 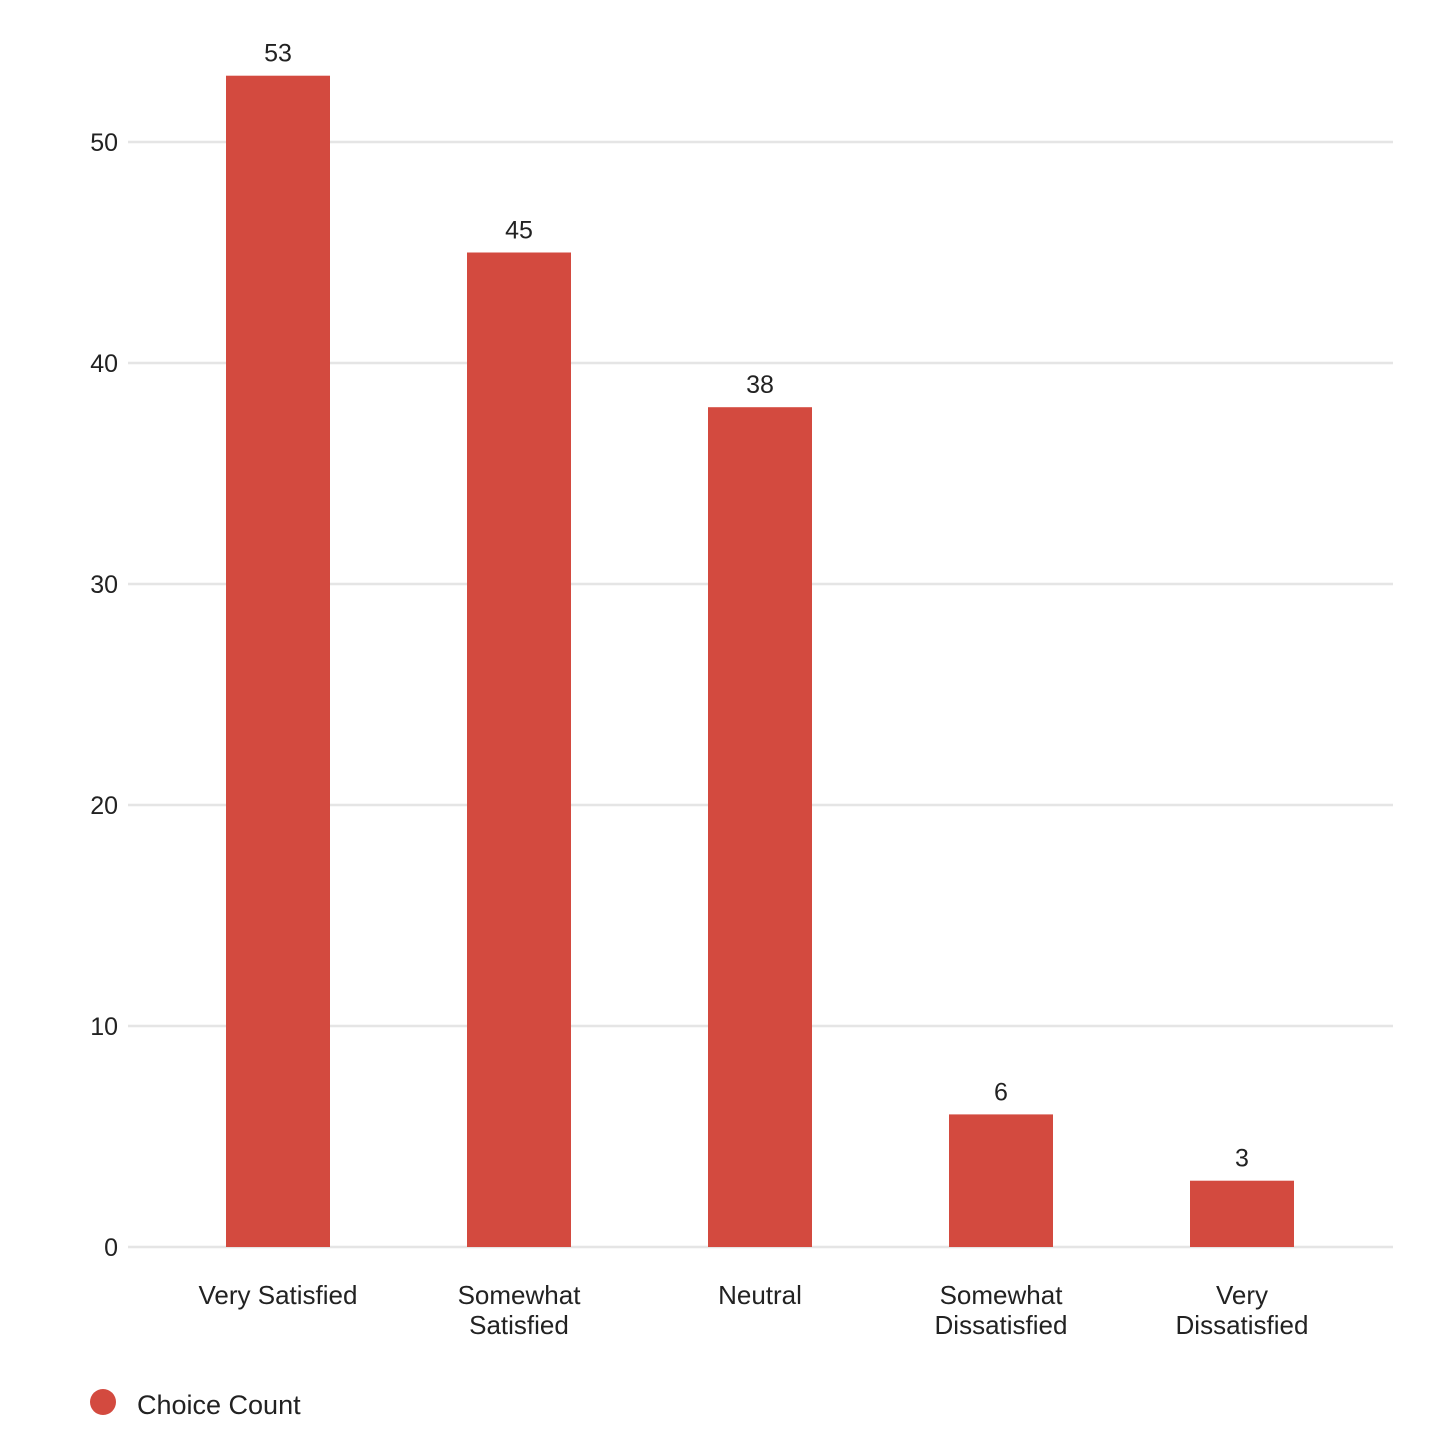 What do you see at coordinates (104, 1027) in the screenshot?
I see `y-tick-label: 10` at bounding box center [104, 1027].